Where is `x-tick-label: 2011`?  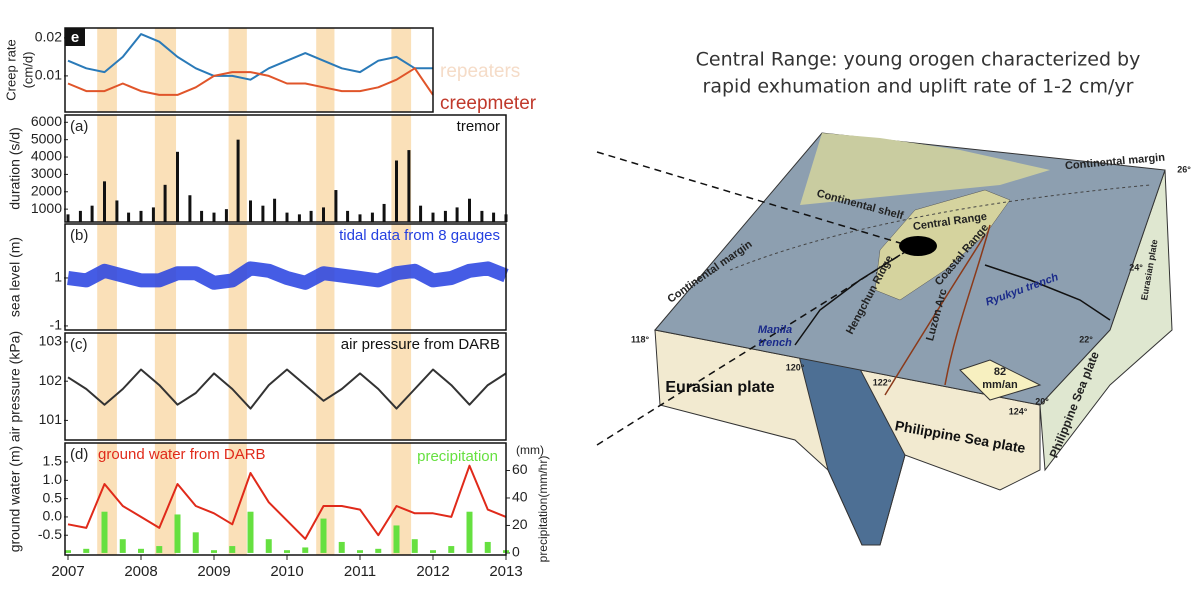 x-tick-label: 2011 is located at coordinates (360, 571).